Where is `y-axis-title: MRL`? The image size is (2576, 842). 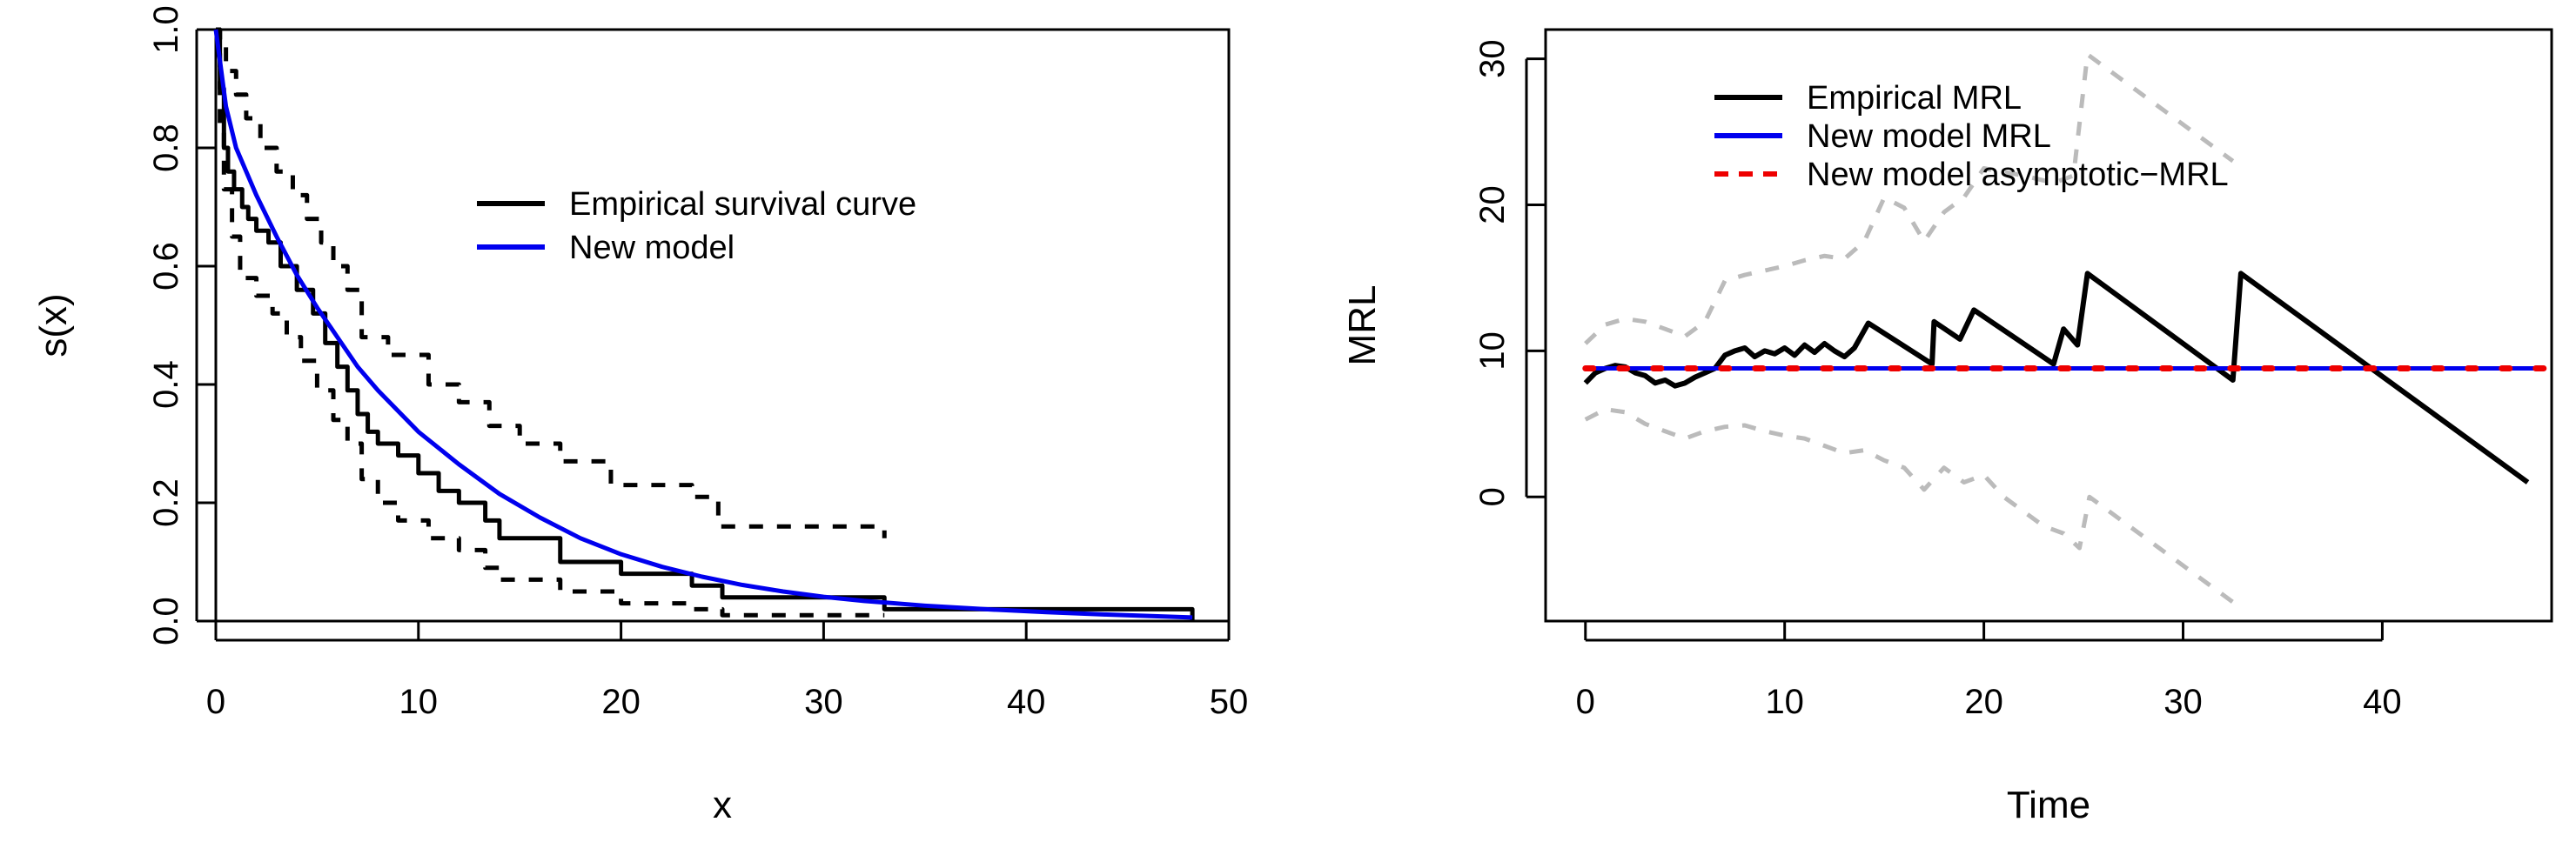 y-axis-title: MRL is located at coordinates (1362, 325).